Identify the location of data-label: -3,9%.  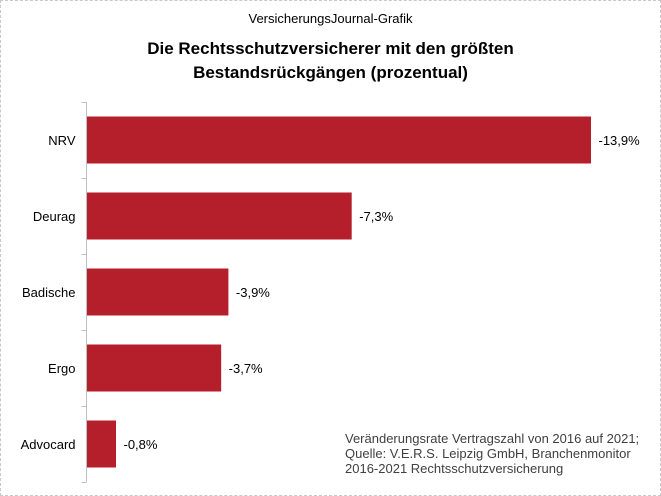
(253, 292).